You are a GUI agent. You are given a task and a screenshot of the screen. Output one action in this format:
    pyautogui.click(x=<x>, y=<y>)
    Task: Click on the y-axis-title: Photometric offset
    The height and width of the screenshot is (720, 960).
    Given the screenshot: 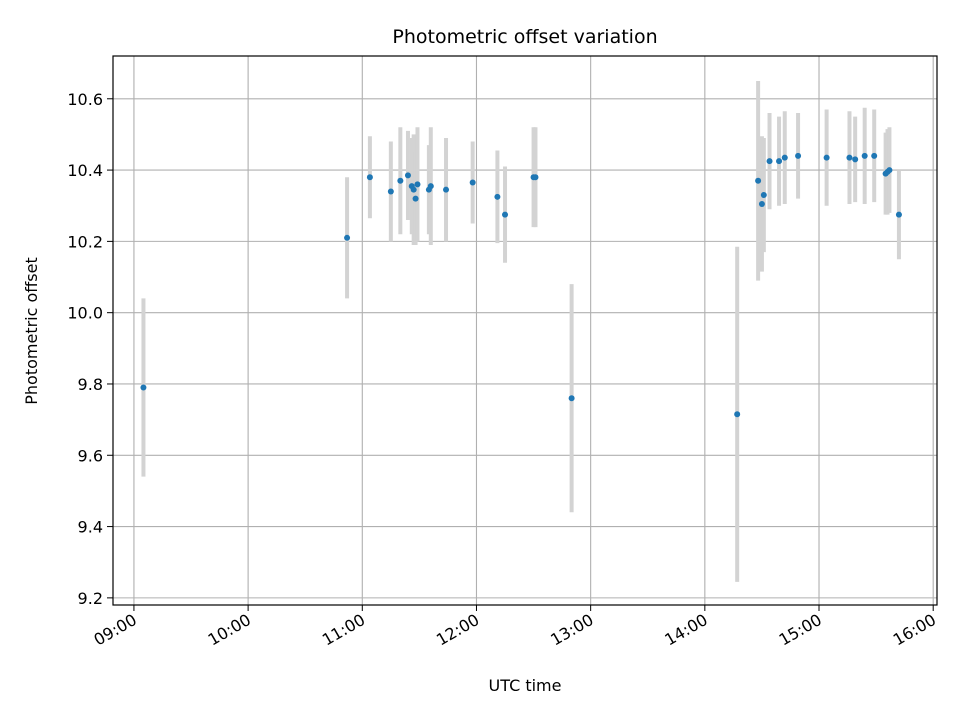 What is the action you would take?
    pyautogui.click(x=31, y=331)
    